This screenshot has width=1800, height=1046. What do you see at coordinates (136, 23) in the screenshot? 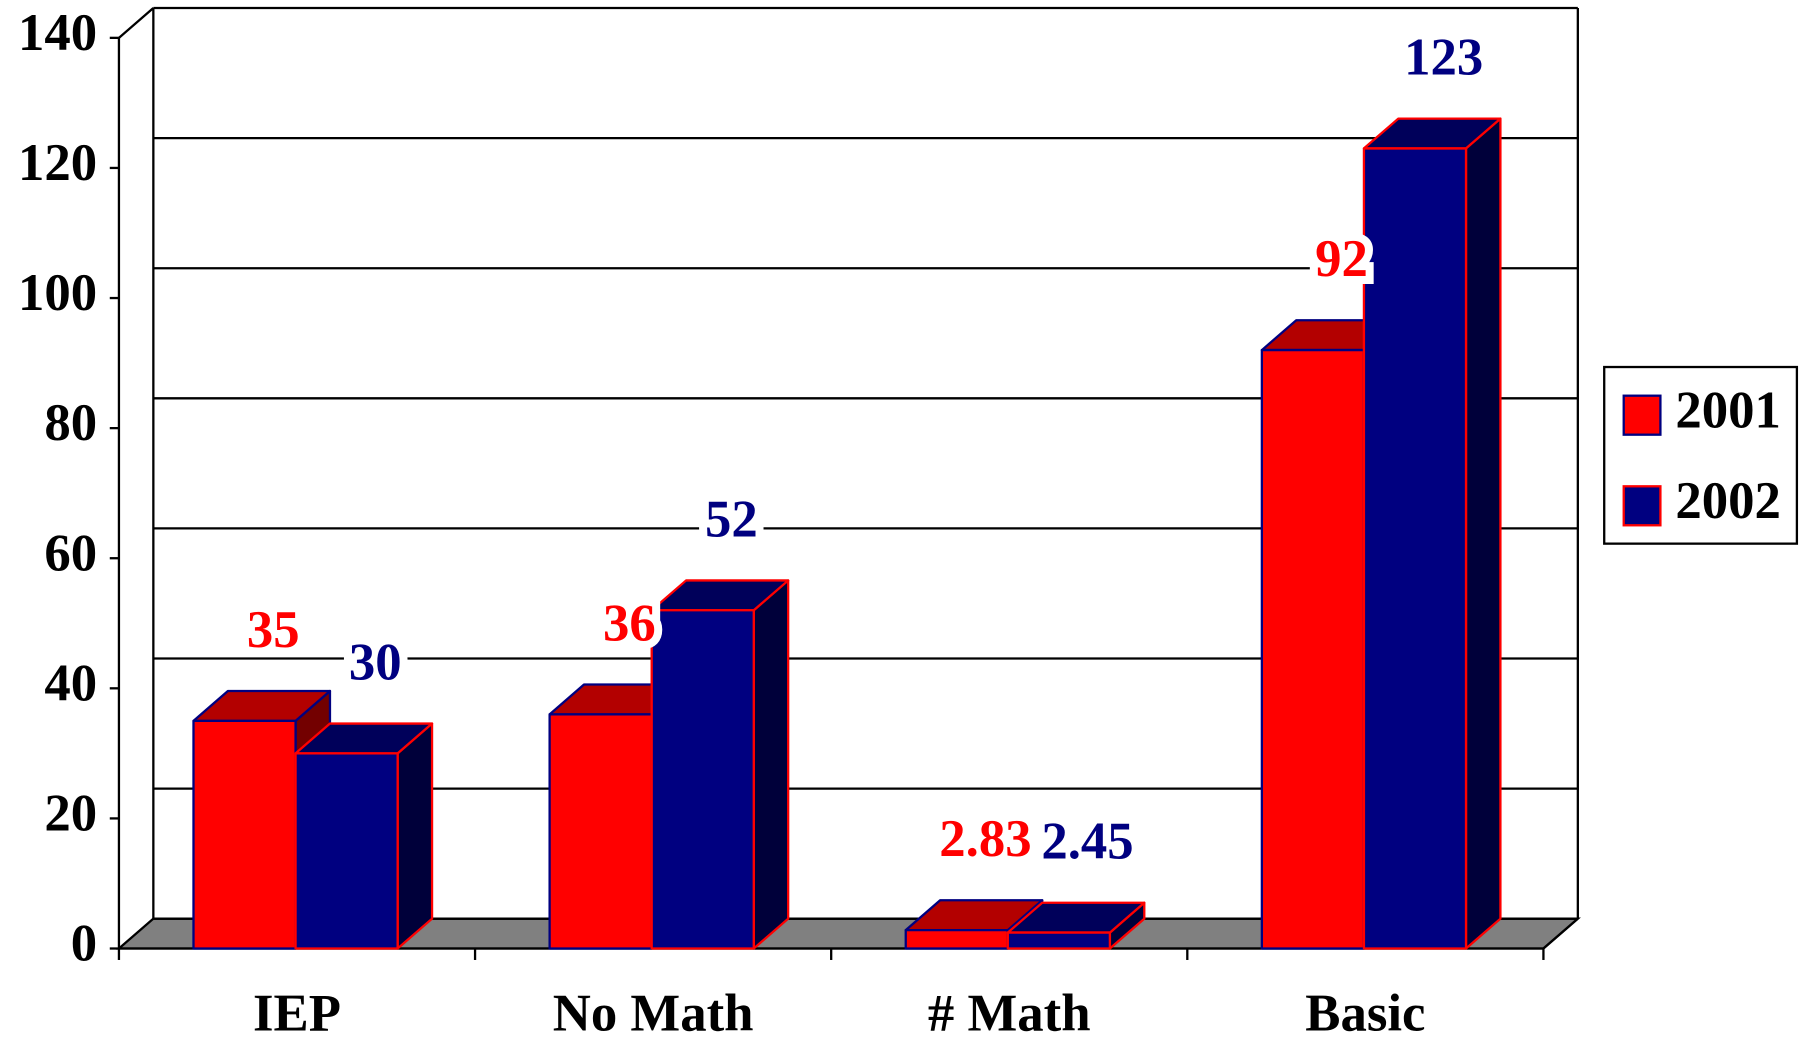
I see `left-wall-top-edge` at bounding box center [136, 23].